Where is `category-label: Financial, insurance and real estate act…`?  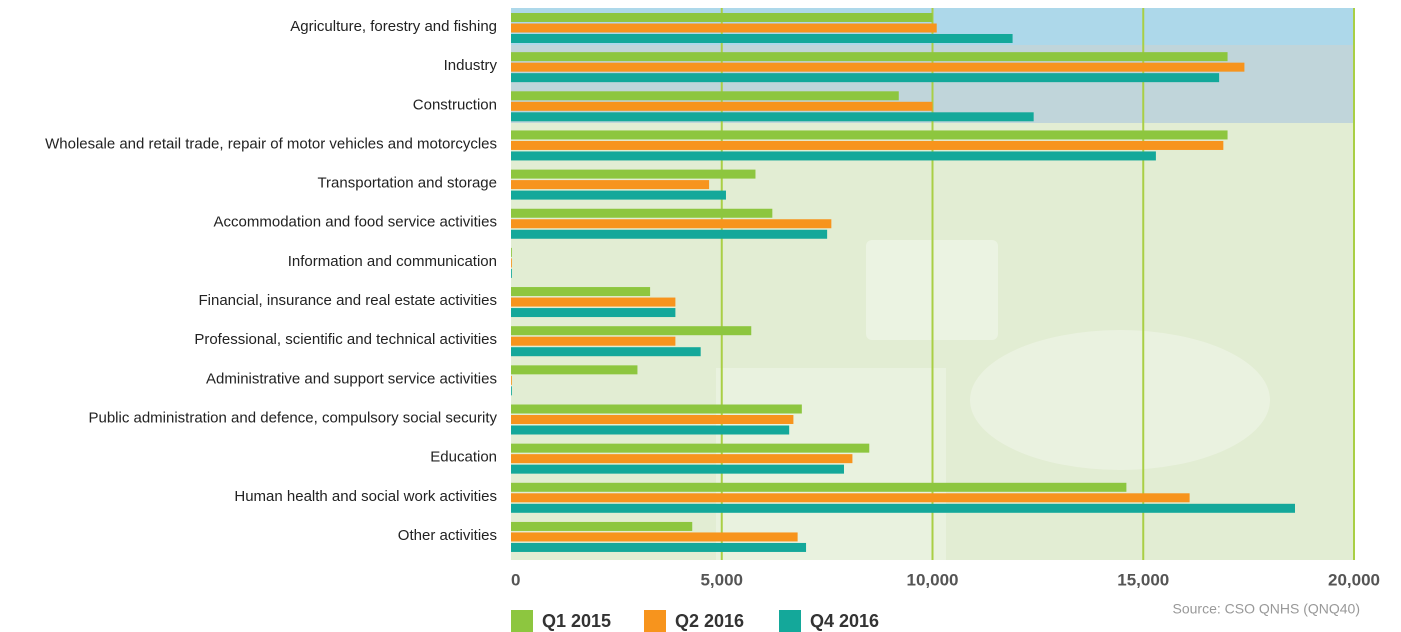 category-label: Financial, insurance and real estate act… is located at coordinates (348, 300).